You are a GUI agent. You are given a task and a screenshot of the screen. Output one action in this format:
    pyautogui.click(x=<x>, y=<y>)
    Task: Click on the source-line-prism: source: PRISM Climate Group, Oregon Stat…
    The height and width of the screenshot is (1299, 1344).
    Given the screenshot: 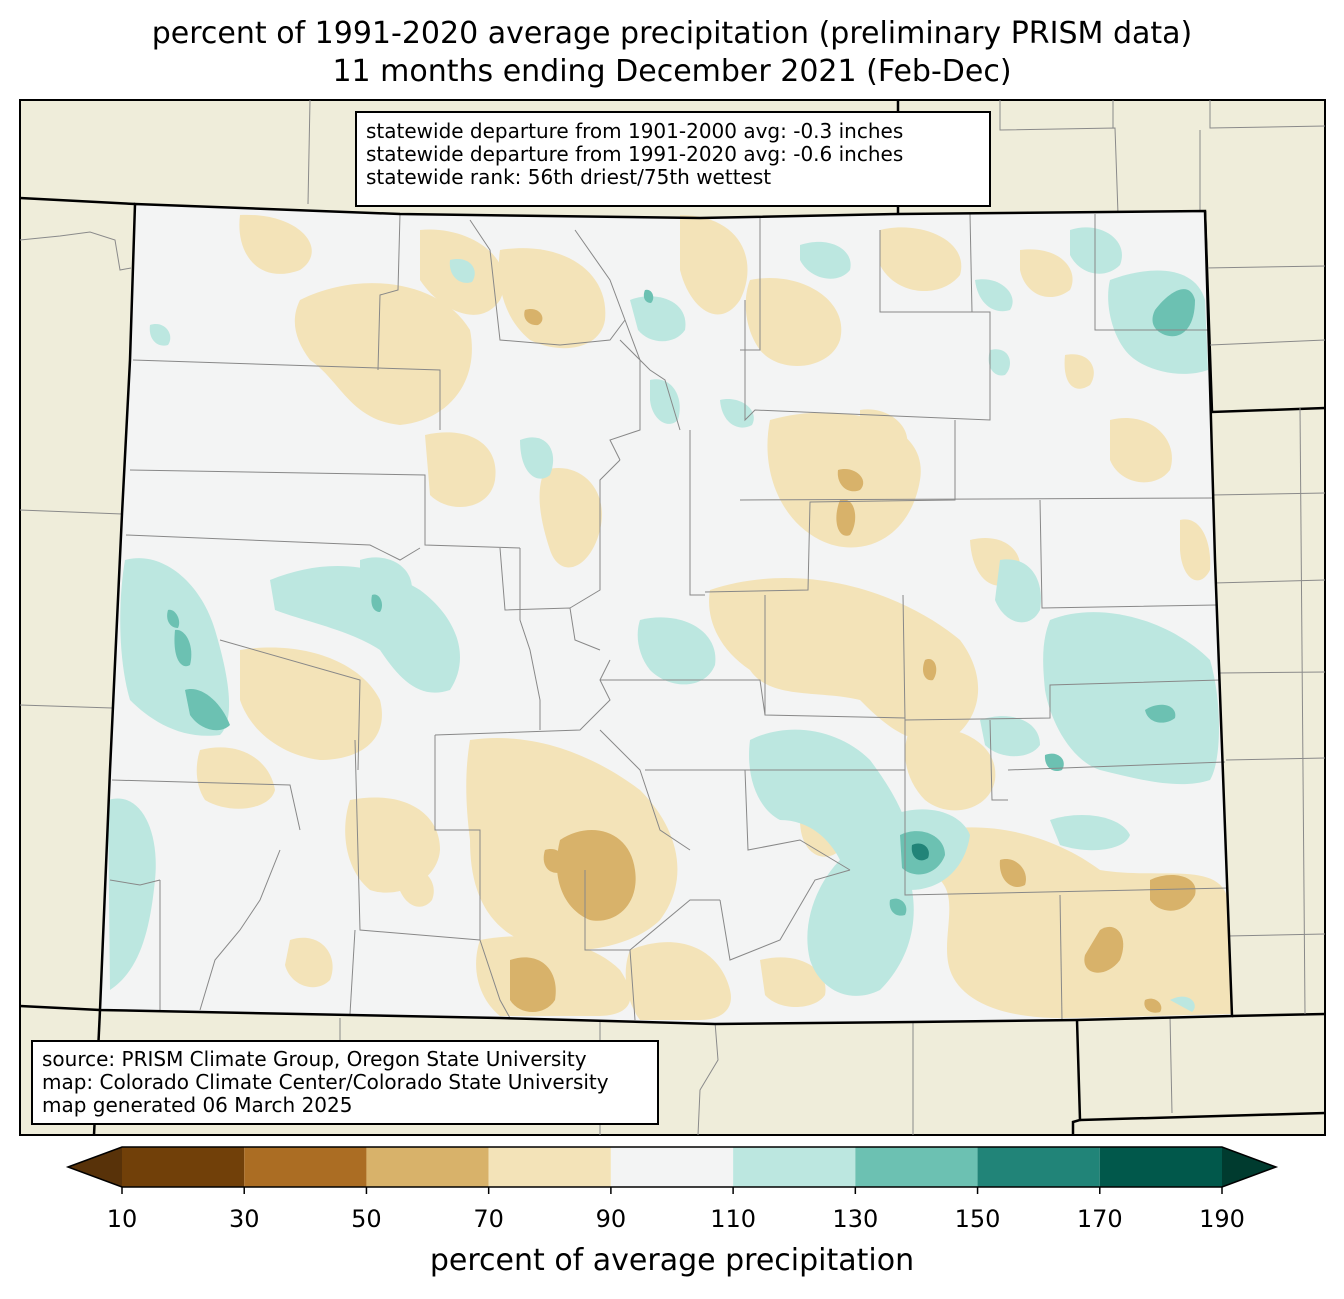 What is the action you would take?
    pyautogui.click(x=314, y=1059)
    